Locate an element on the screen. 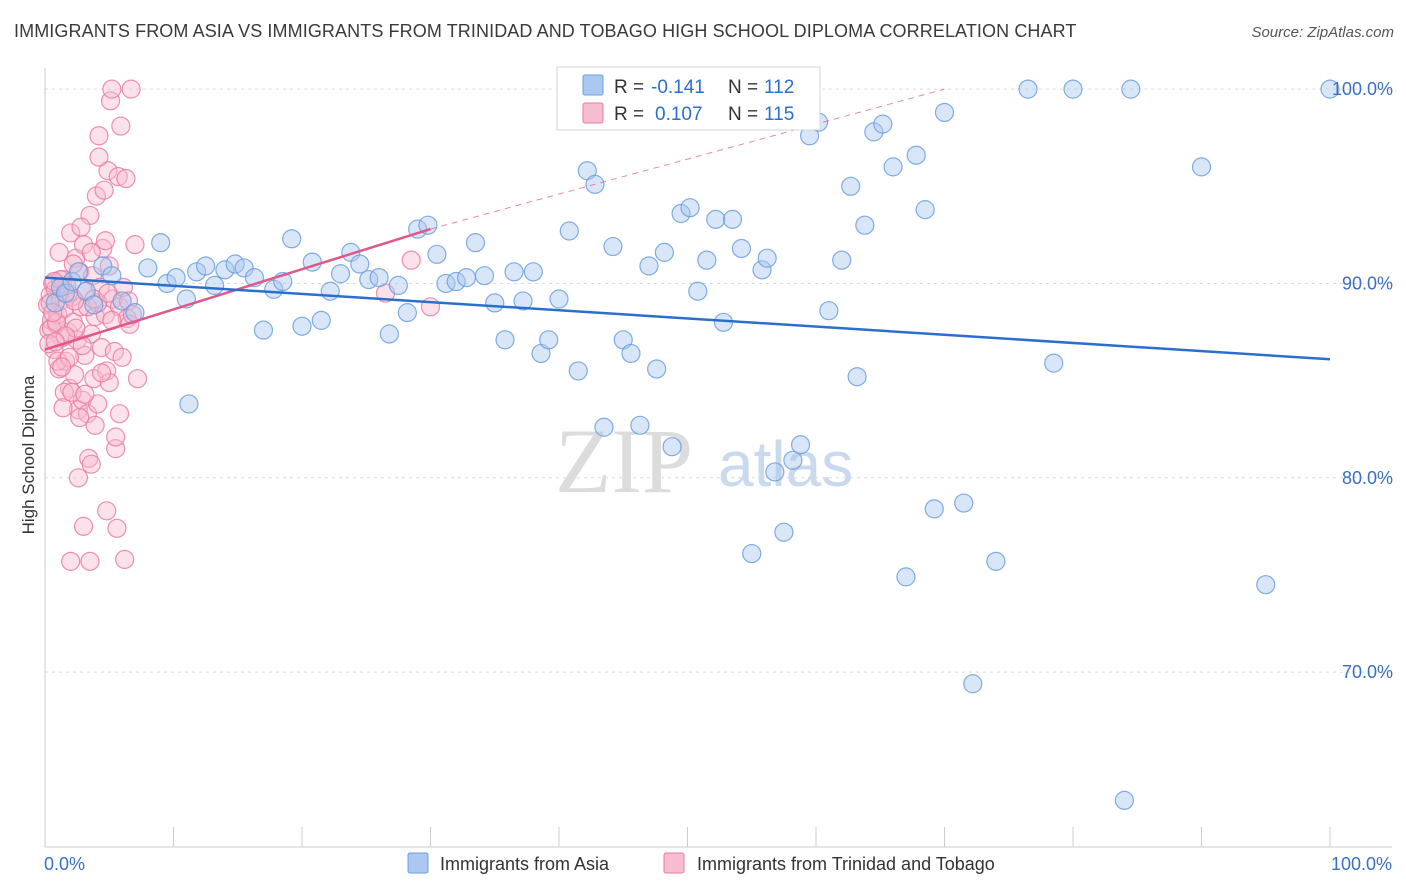  legend-asia-r-label: R = is located at coordinates (629, 87).